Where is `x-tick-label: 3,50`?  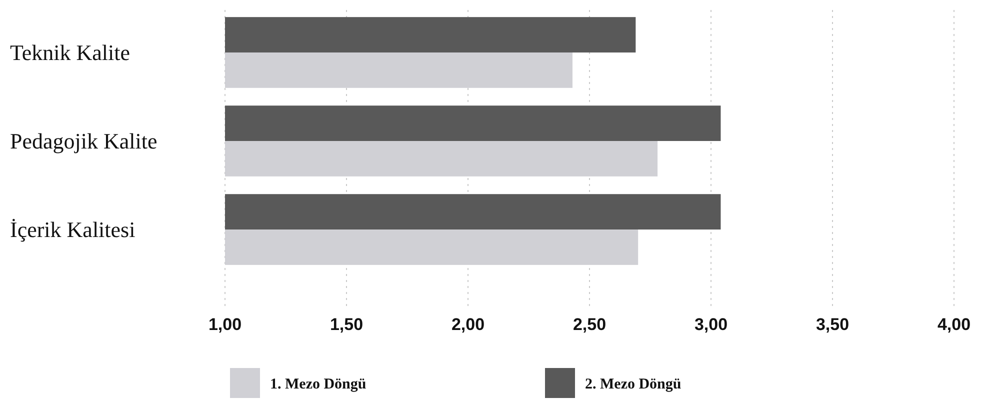
x-tick-label: 3,50 is located at coordinates (833, 324).